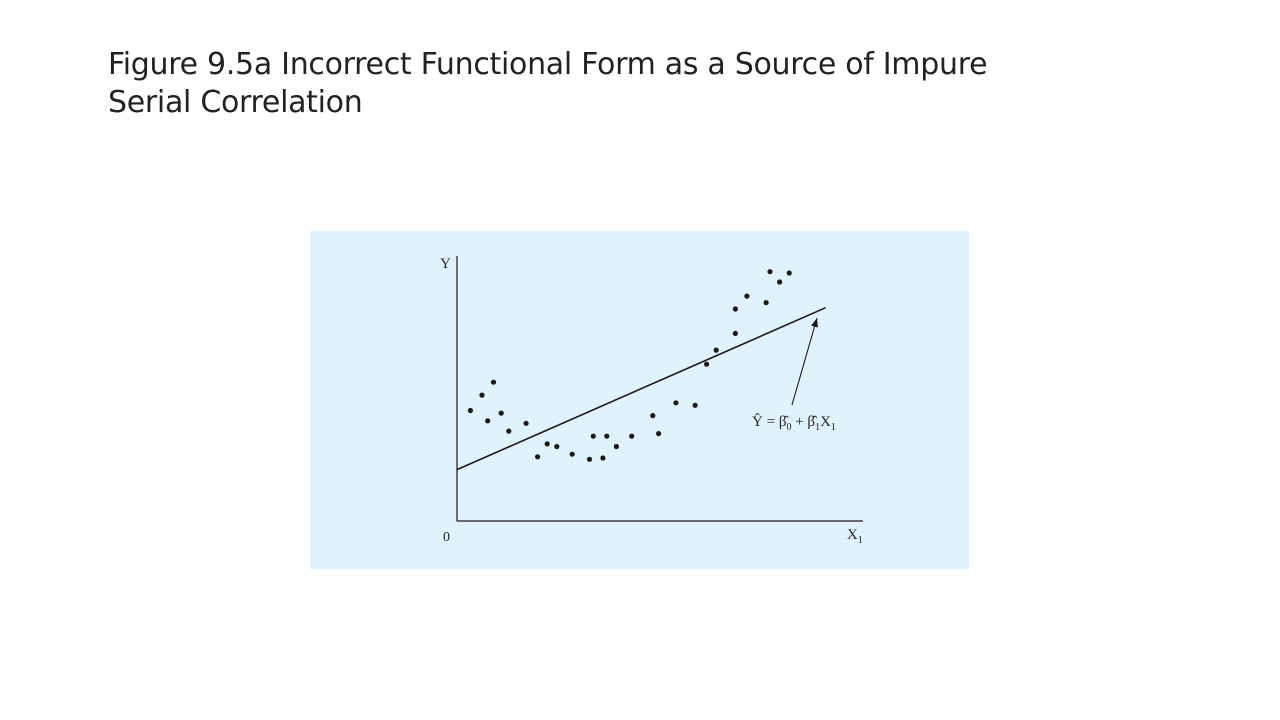 The width and height of the screenshot is (1280, 720). Describe the element at coordinates (799, 422) in the screenshot. I see `equation-plus: +` at that location.